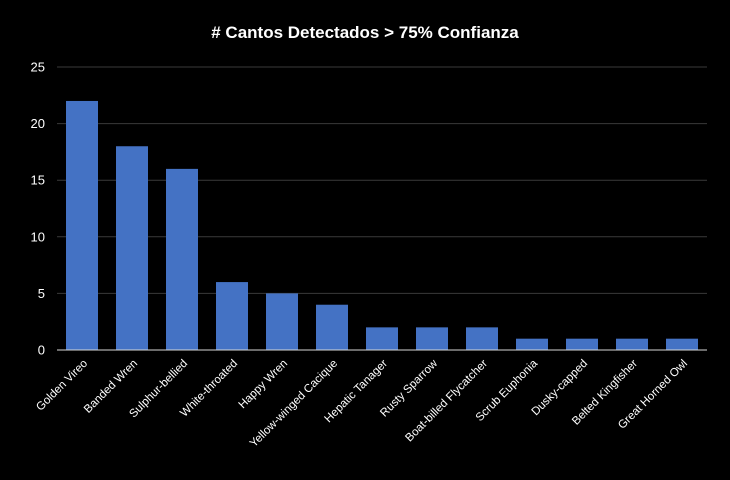 The height and width of the screenshot is (480, 730). What do you see at coordinates (264, 385) in the screenshot?
I see `x-tick-label: Happy Wren` at bounding box center [264, 385].